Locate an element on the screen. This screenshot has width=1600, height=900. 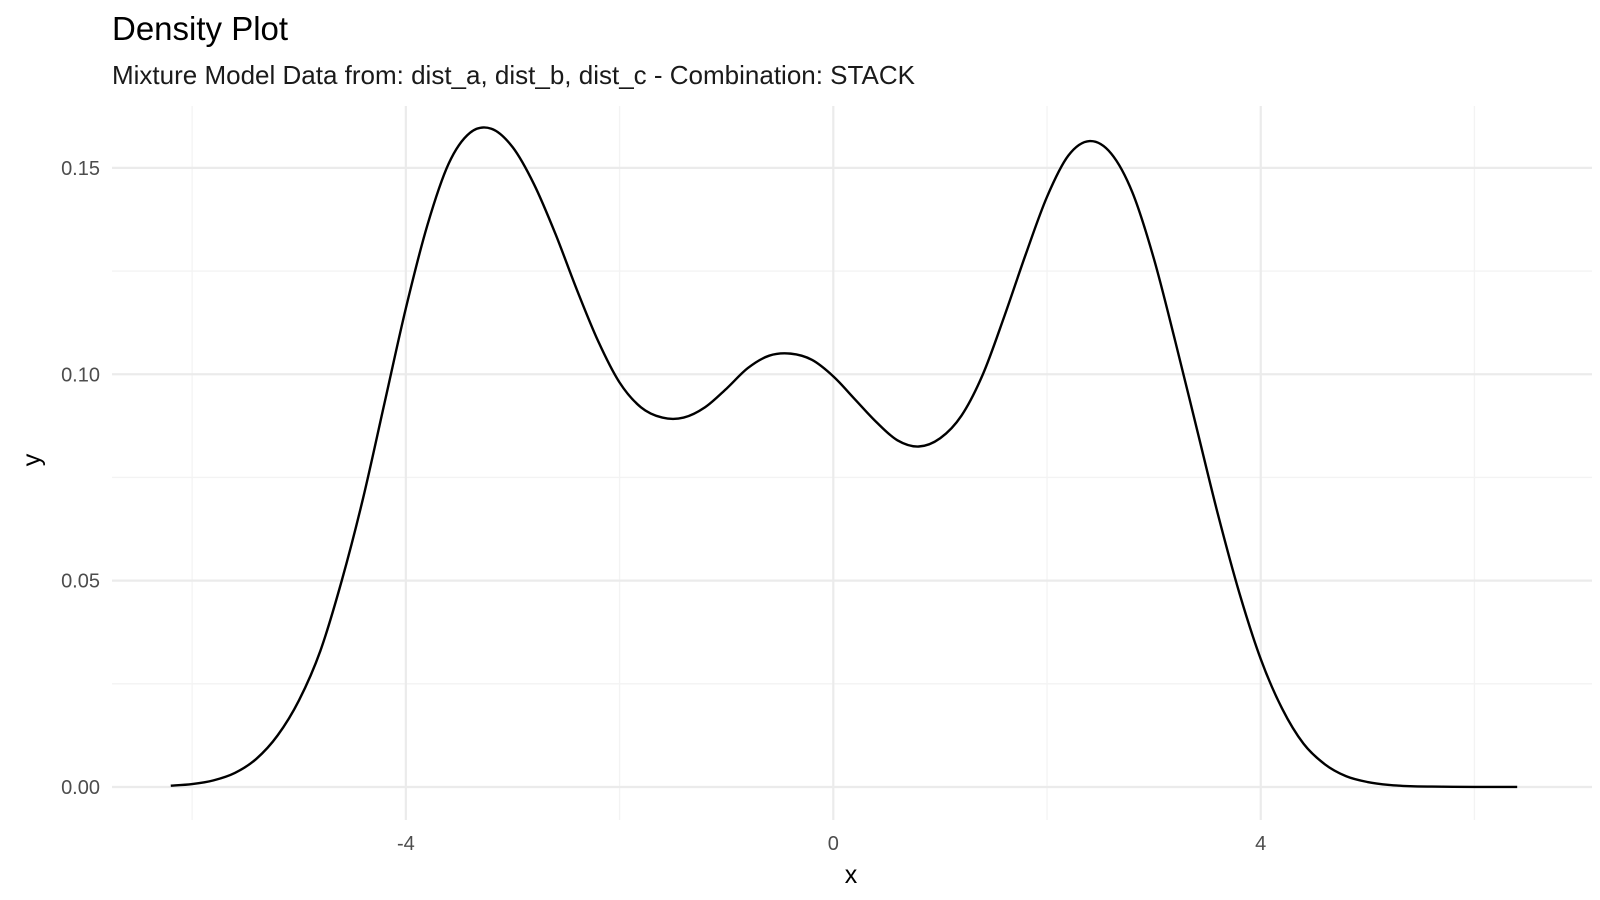
x-tick-label: 0 is located at coordinates (833, 844).